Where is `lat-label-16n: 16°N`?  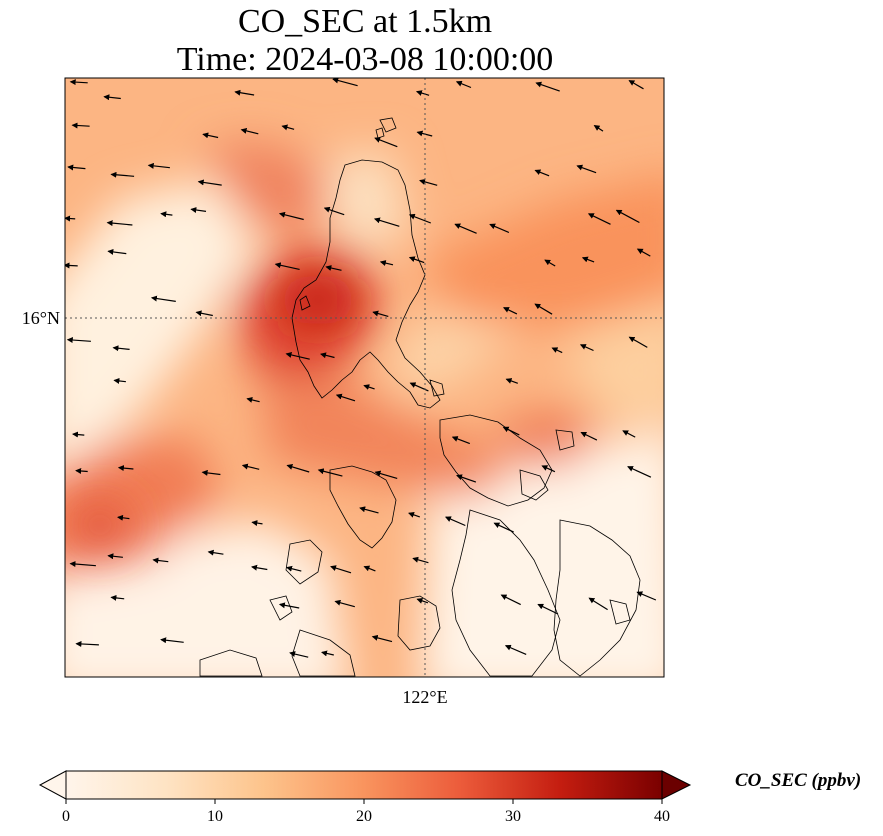
lat-label-16n: 16°N is located at coordinates (41, 318).